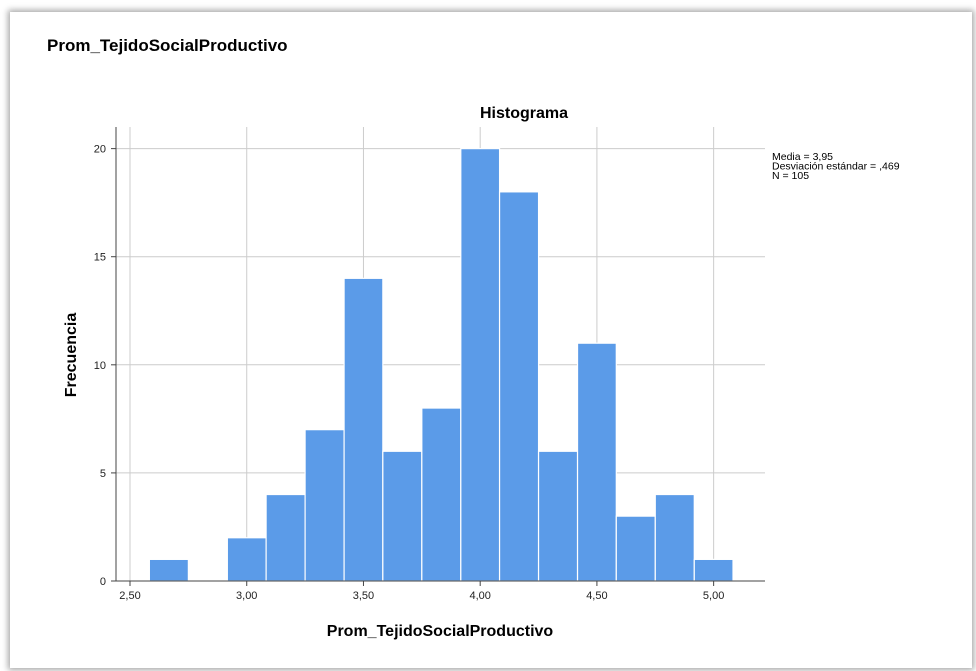 This screenshot has width=976, height=671. I want to click on y-tick-label: 0, so click(103, 582).